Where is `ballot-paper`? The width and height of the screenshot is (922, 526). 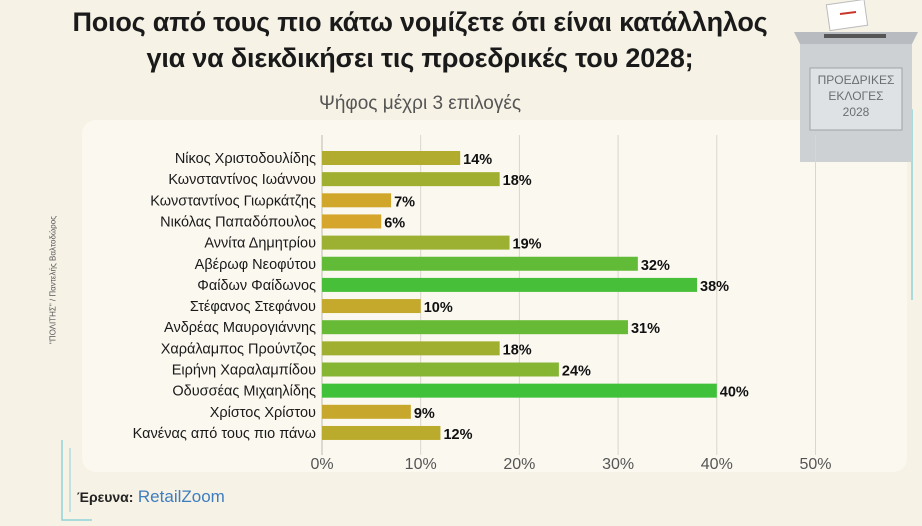
ballot-paper is located at coordinates (847, 16).